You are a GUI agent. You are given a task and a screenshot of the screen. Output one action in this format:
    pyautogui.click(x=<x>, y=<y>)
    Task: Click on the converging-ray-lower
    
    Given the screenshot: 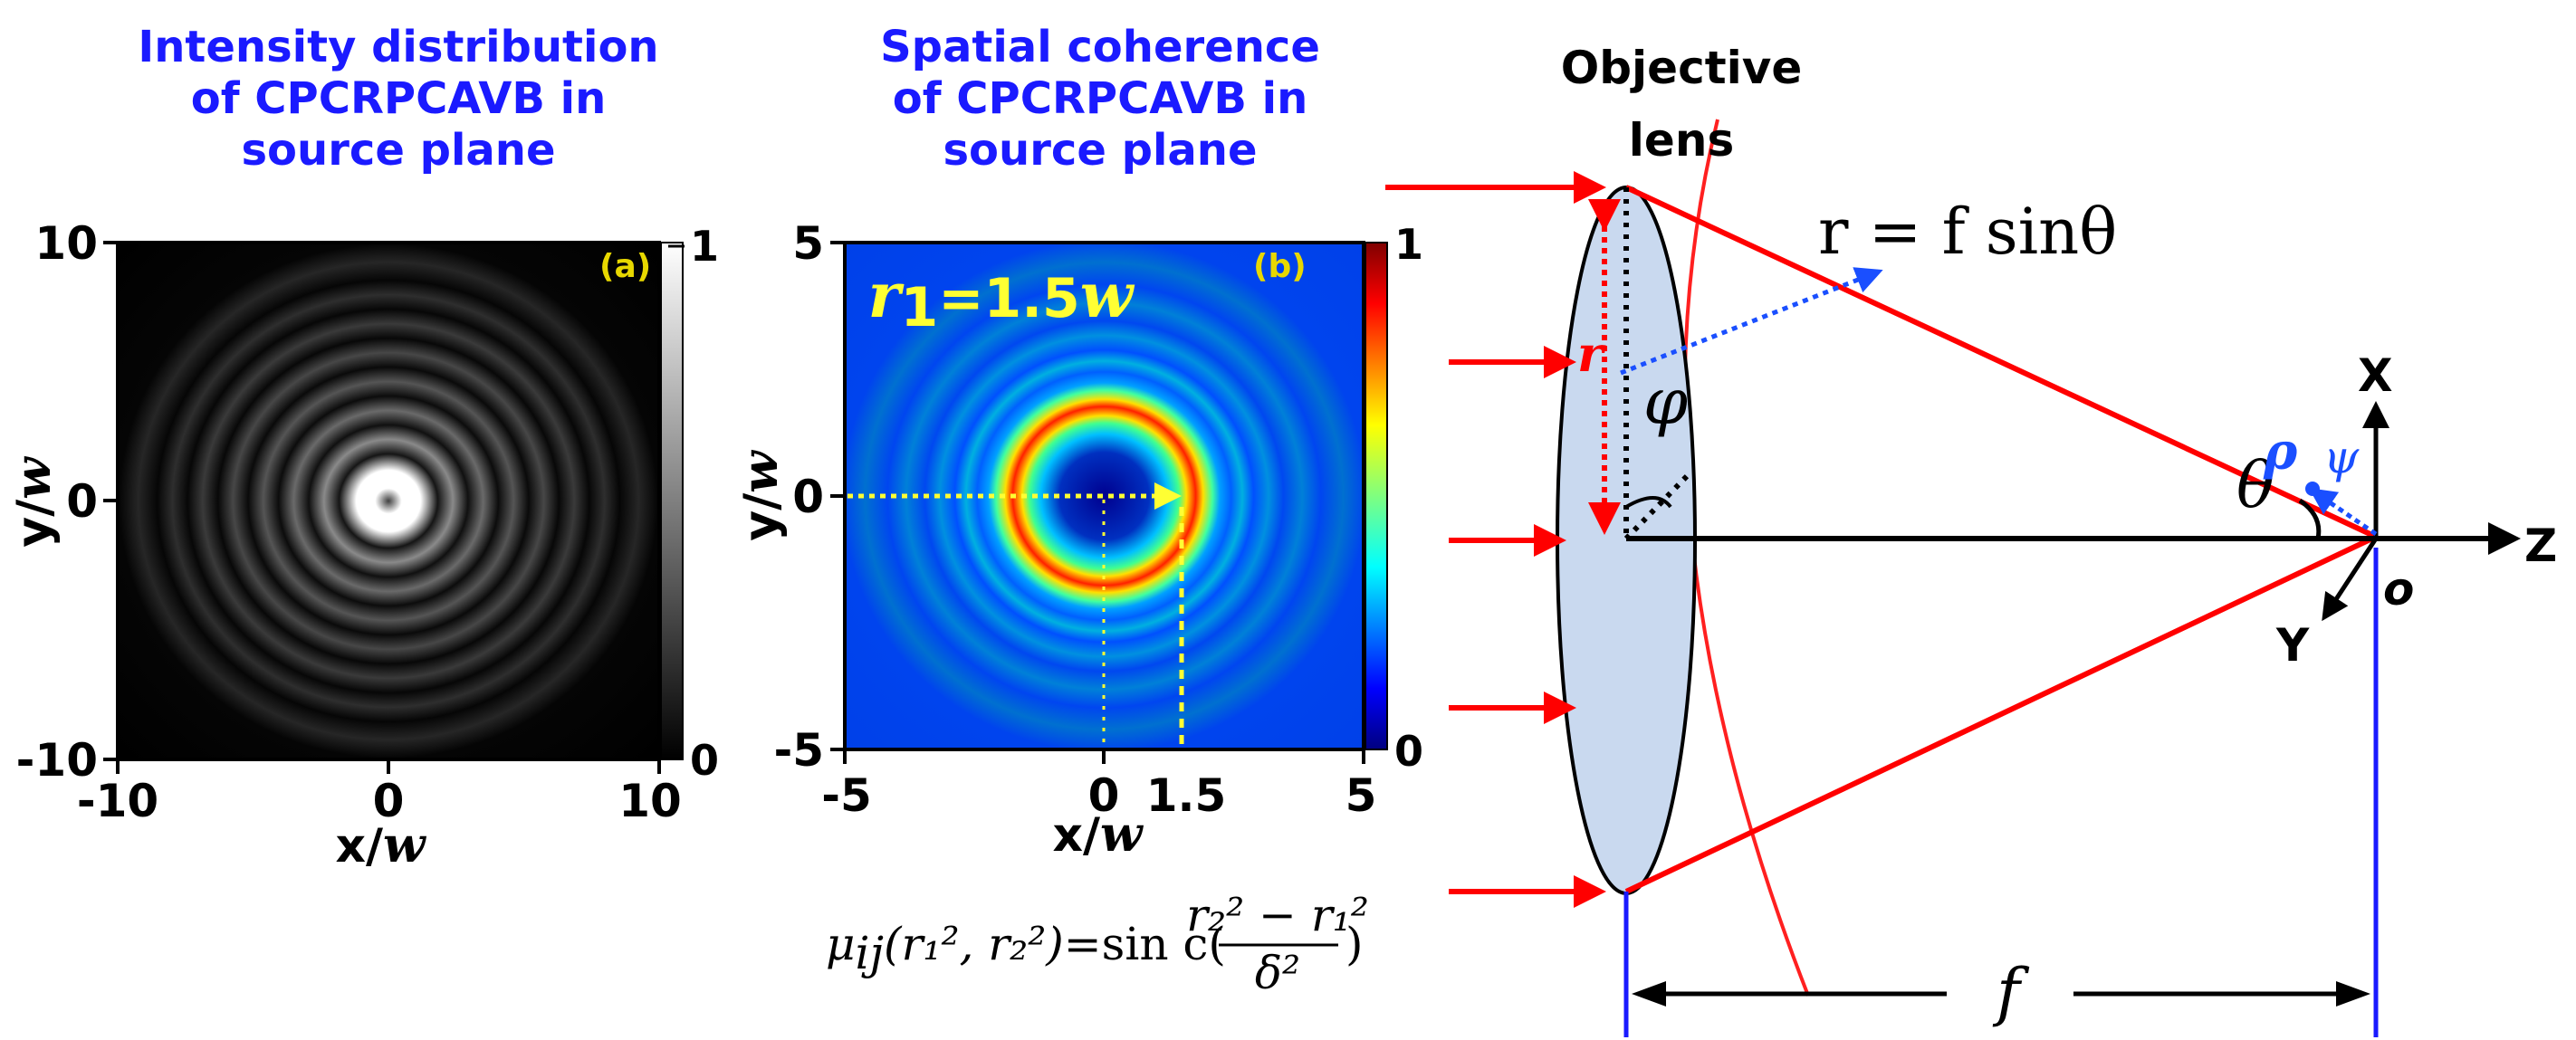 What is the action you would take?
    pyautogui.click(x=2001, y=714)
    